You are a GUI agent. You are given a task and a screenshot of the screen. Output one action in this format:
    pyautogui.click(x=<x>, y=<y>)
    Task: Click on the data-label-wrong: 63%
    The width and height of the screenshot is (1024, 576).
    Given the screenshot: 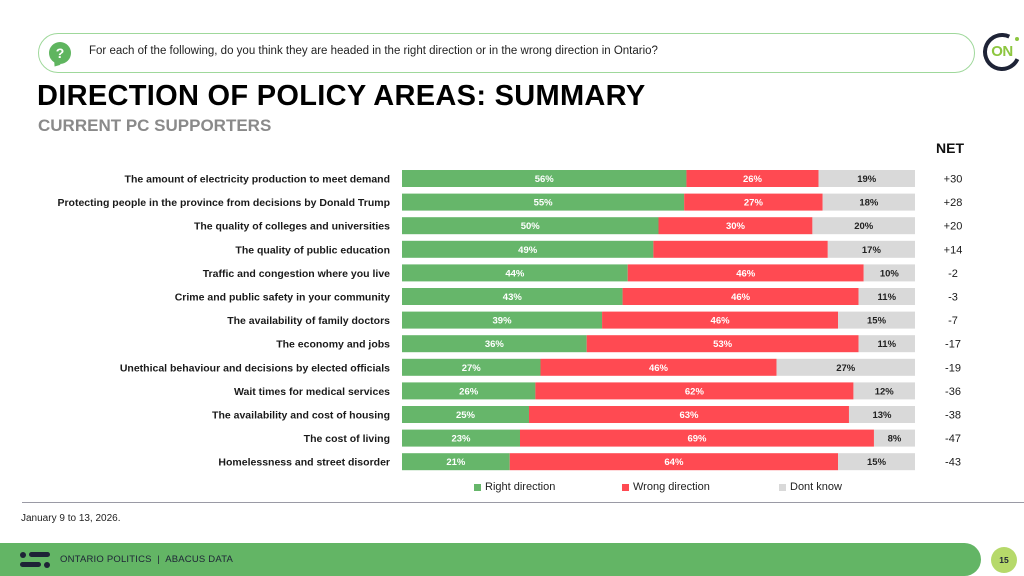 What is the action you would take?
    pyautogui.click(x=689, y=415)
    